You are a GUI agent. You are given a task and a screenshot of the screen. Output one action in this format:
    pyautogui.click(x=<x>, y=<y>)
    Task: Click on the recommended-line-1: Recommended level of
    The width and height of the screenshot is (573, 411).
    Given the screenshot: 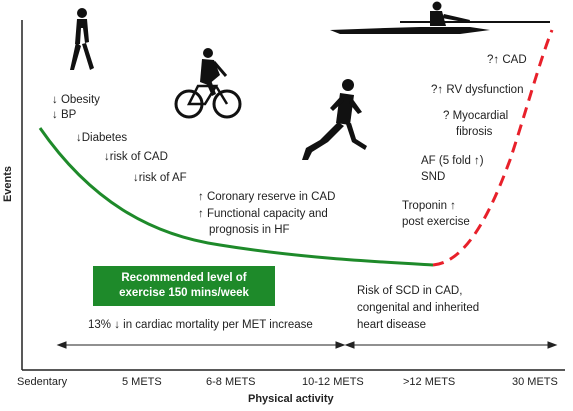 What is the action you would take?
    pyautogui.click(x=184, y=278)
    